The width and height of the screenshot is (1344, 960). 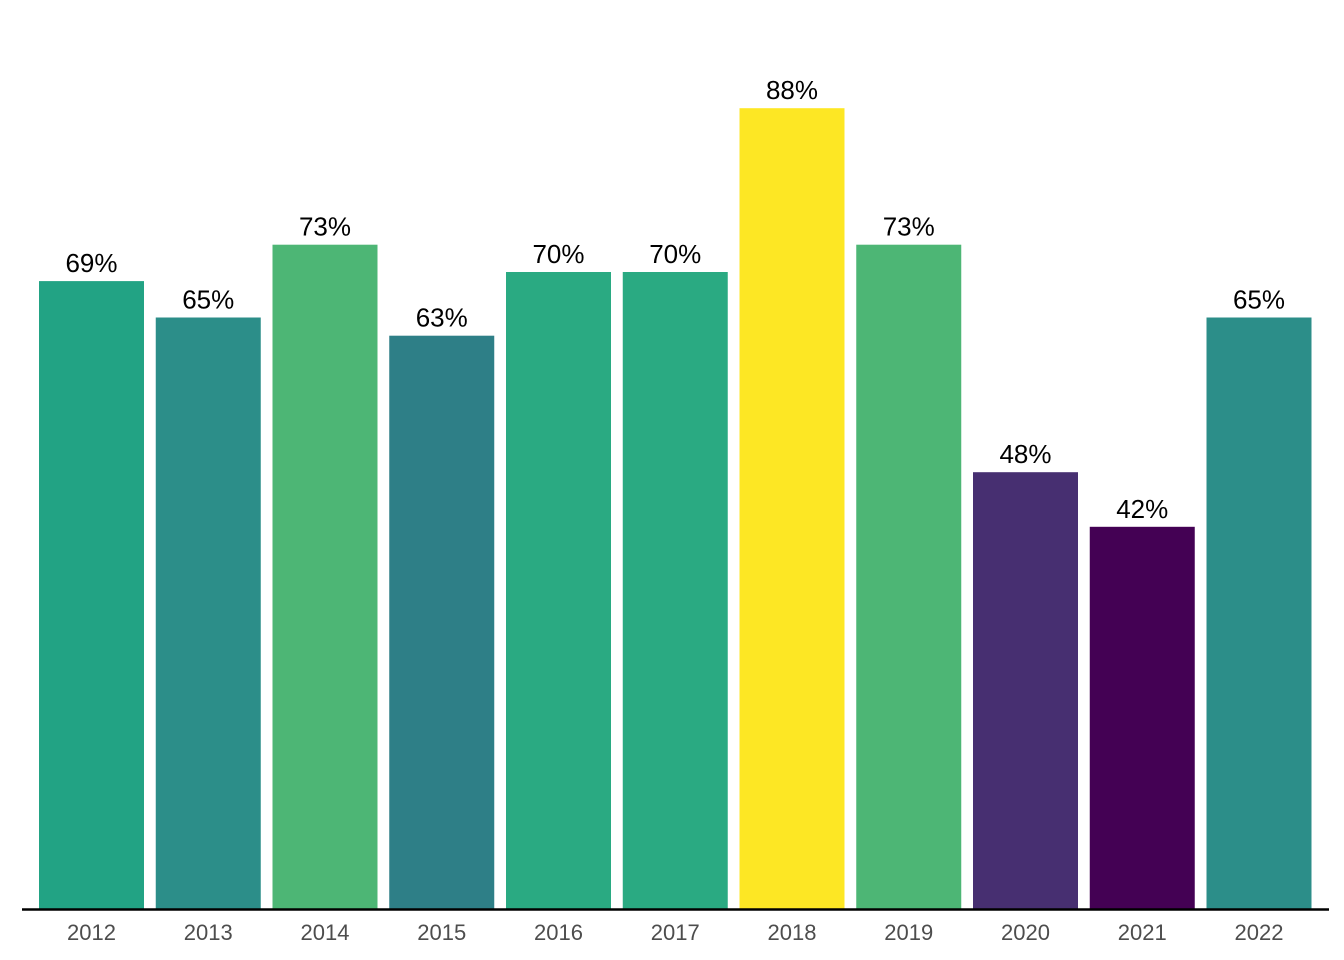 I want to click on value-label-2013: 65%, so click(x=208, y=300).